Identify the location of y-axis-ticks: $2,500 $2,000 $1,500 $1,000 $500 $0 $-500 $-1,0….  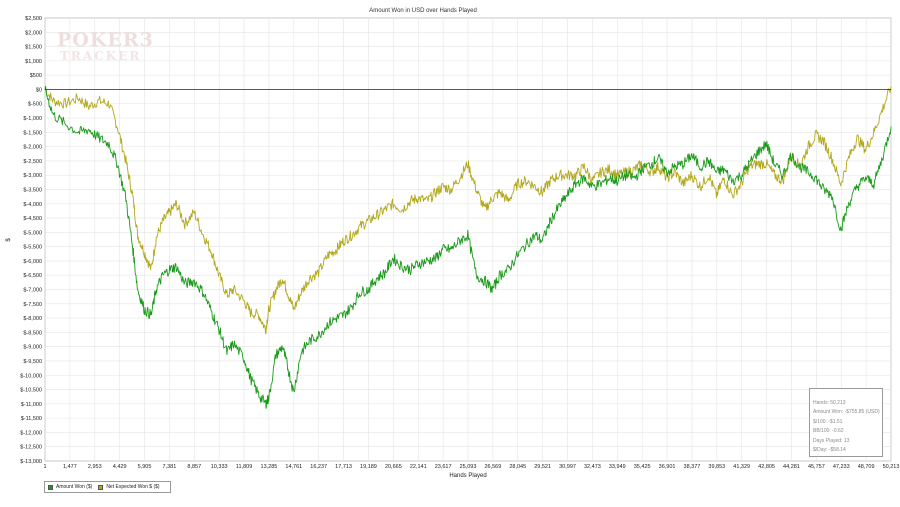
(31, 240).